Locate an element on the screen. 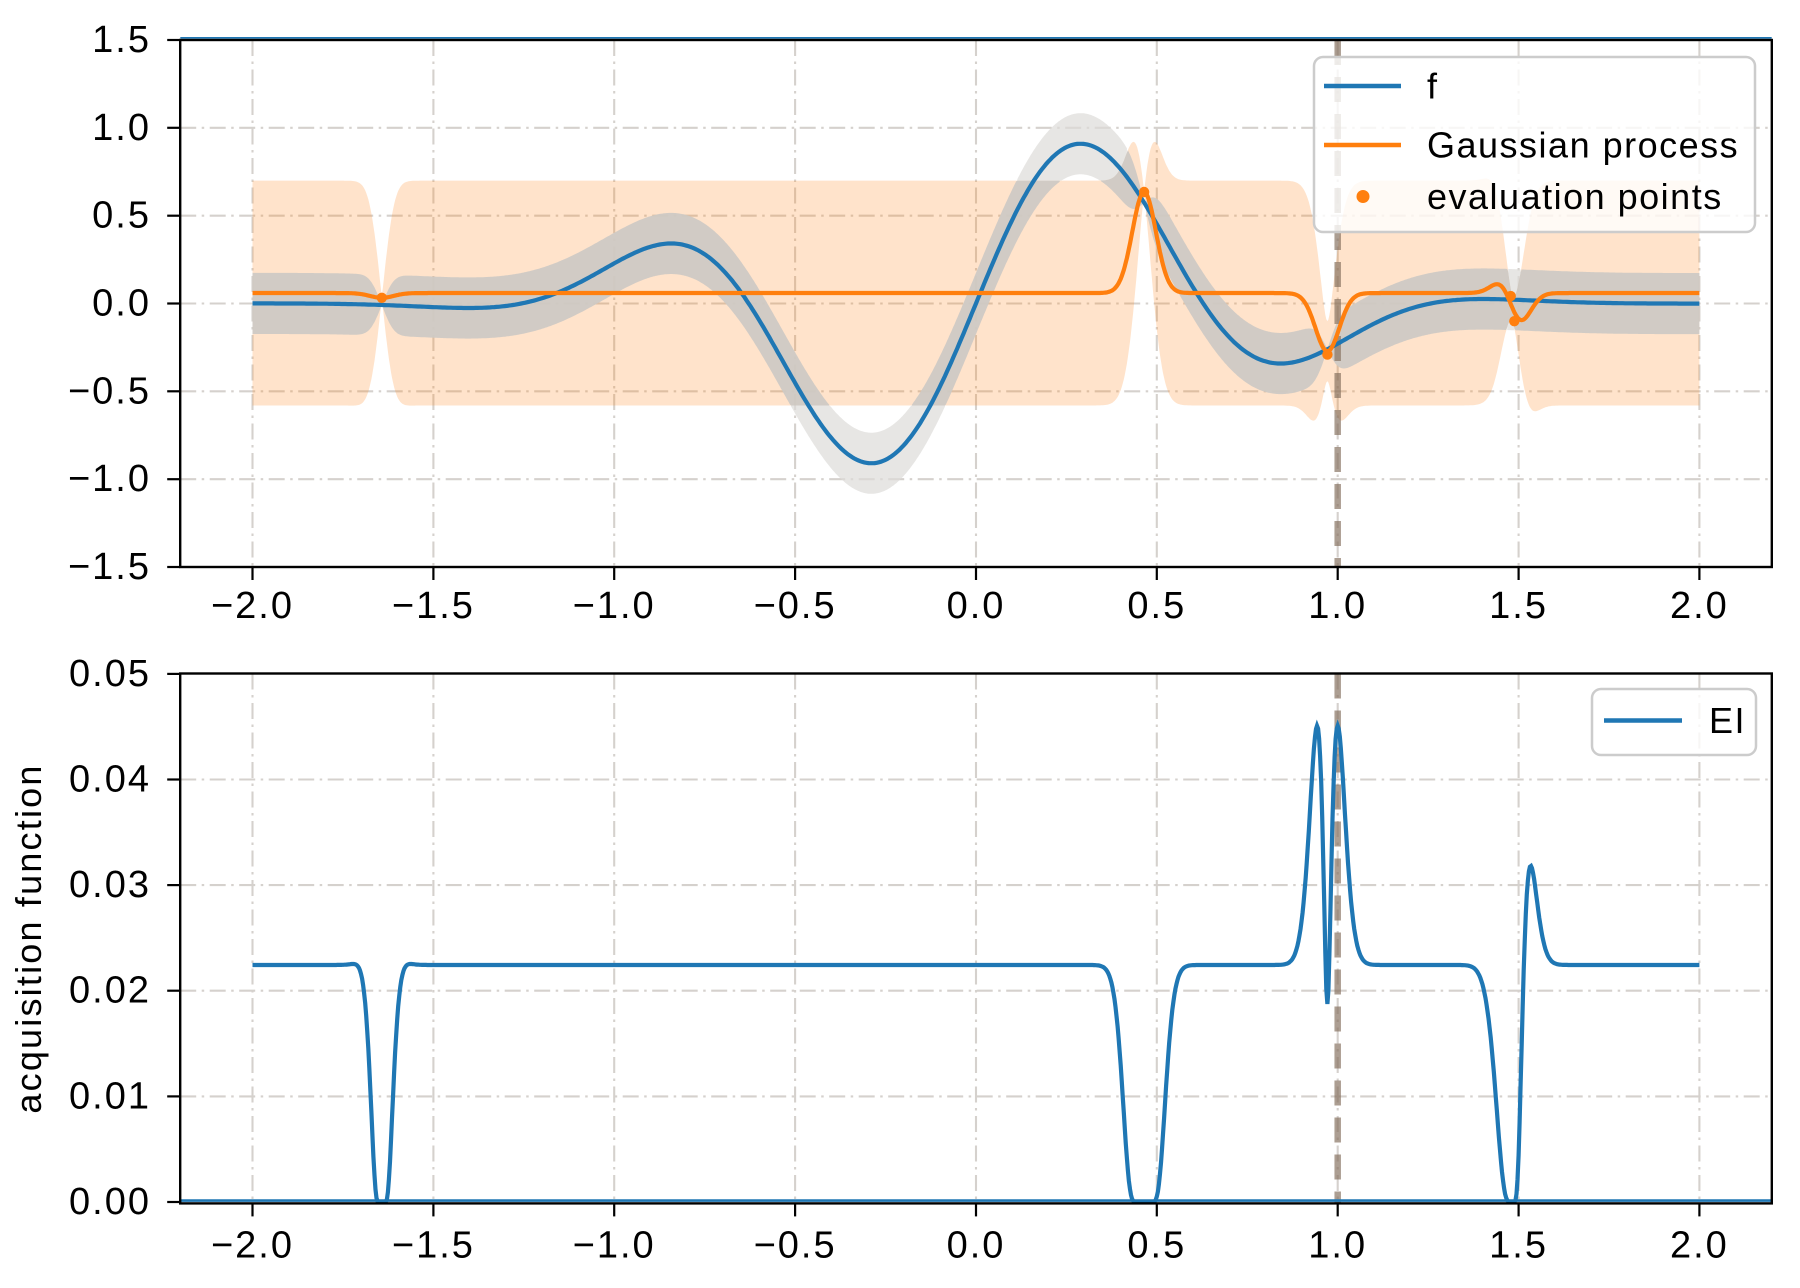 This screenshot has width=1800, height=1288. svg-text: acquisition function is located at coordinates (28, 938).